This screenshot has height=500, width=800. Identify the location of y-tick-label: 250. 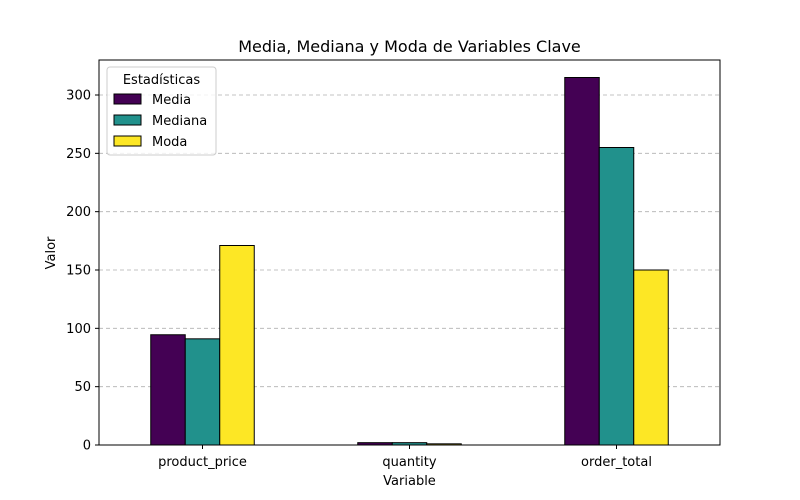
(78, 154).